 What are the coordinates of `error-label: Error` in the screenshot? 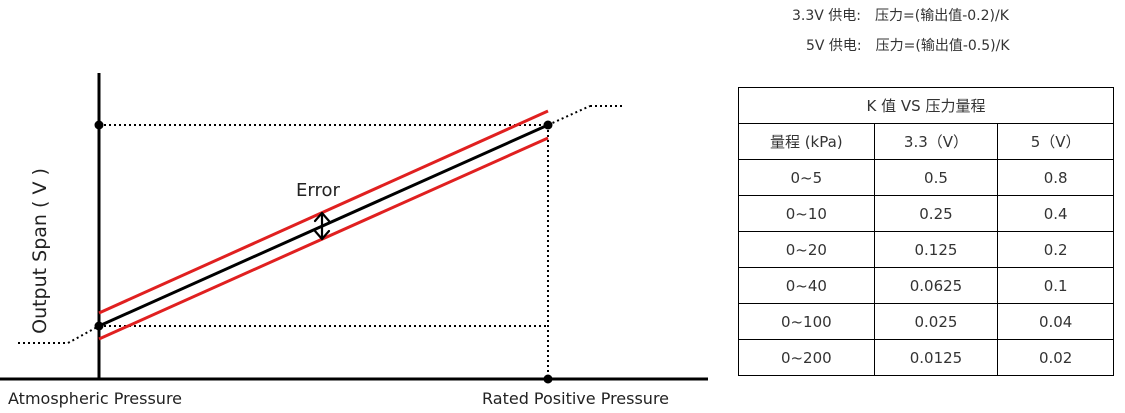 It's located at (318, 190).